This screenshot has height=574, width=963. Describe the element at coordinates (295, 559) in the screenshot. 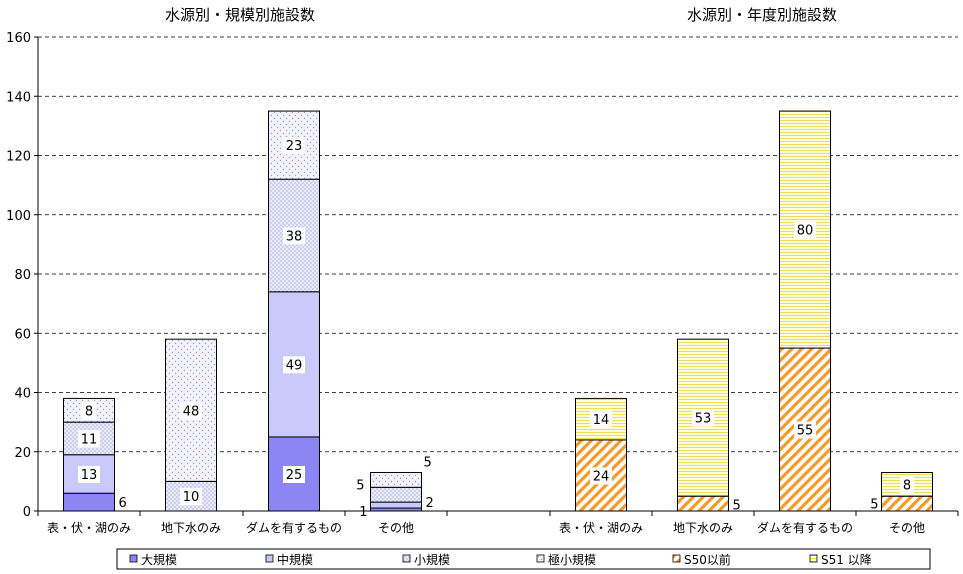

I see `legend-label: 中規模` at that location.